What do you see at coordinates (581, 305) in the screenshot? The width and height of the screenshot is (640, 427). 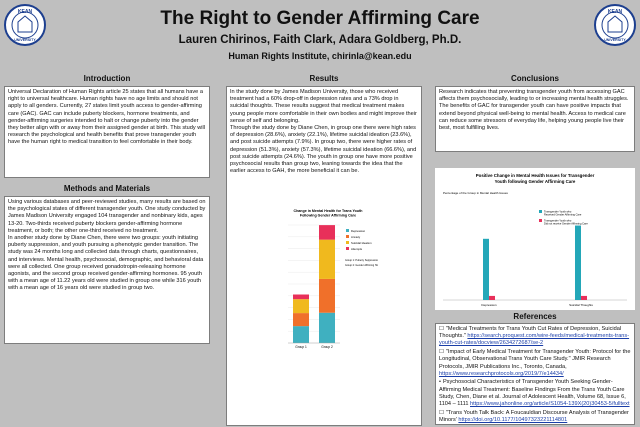 I see `bar-chart-x-label: Suicidal Thoughts` at bounding box center [581, 305].